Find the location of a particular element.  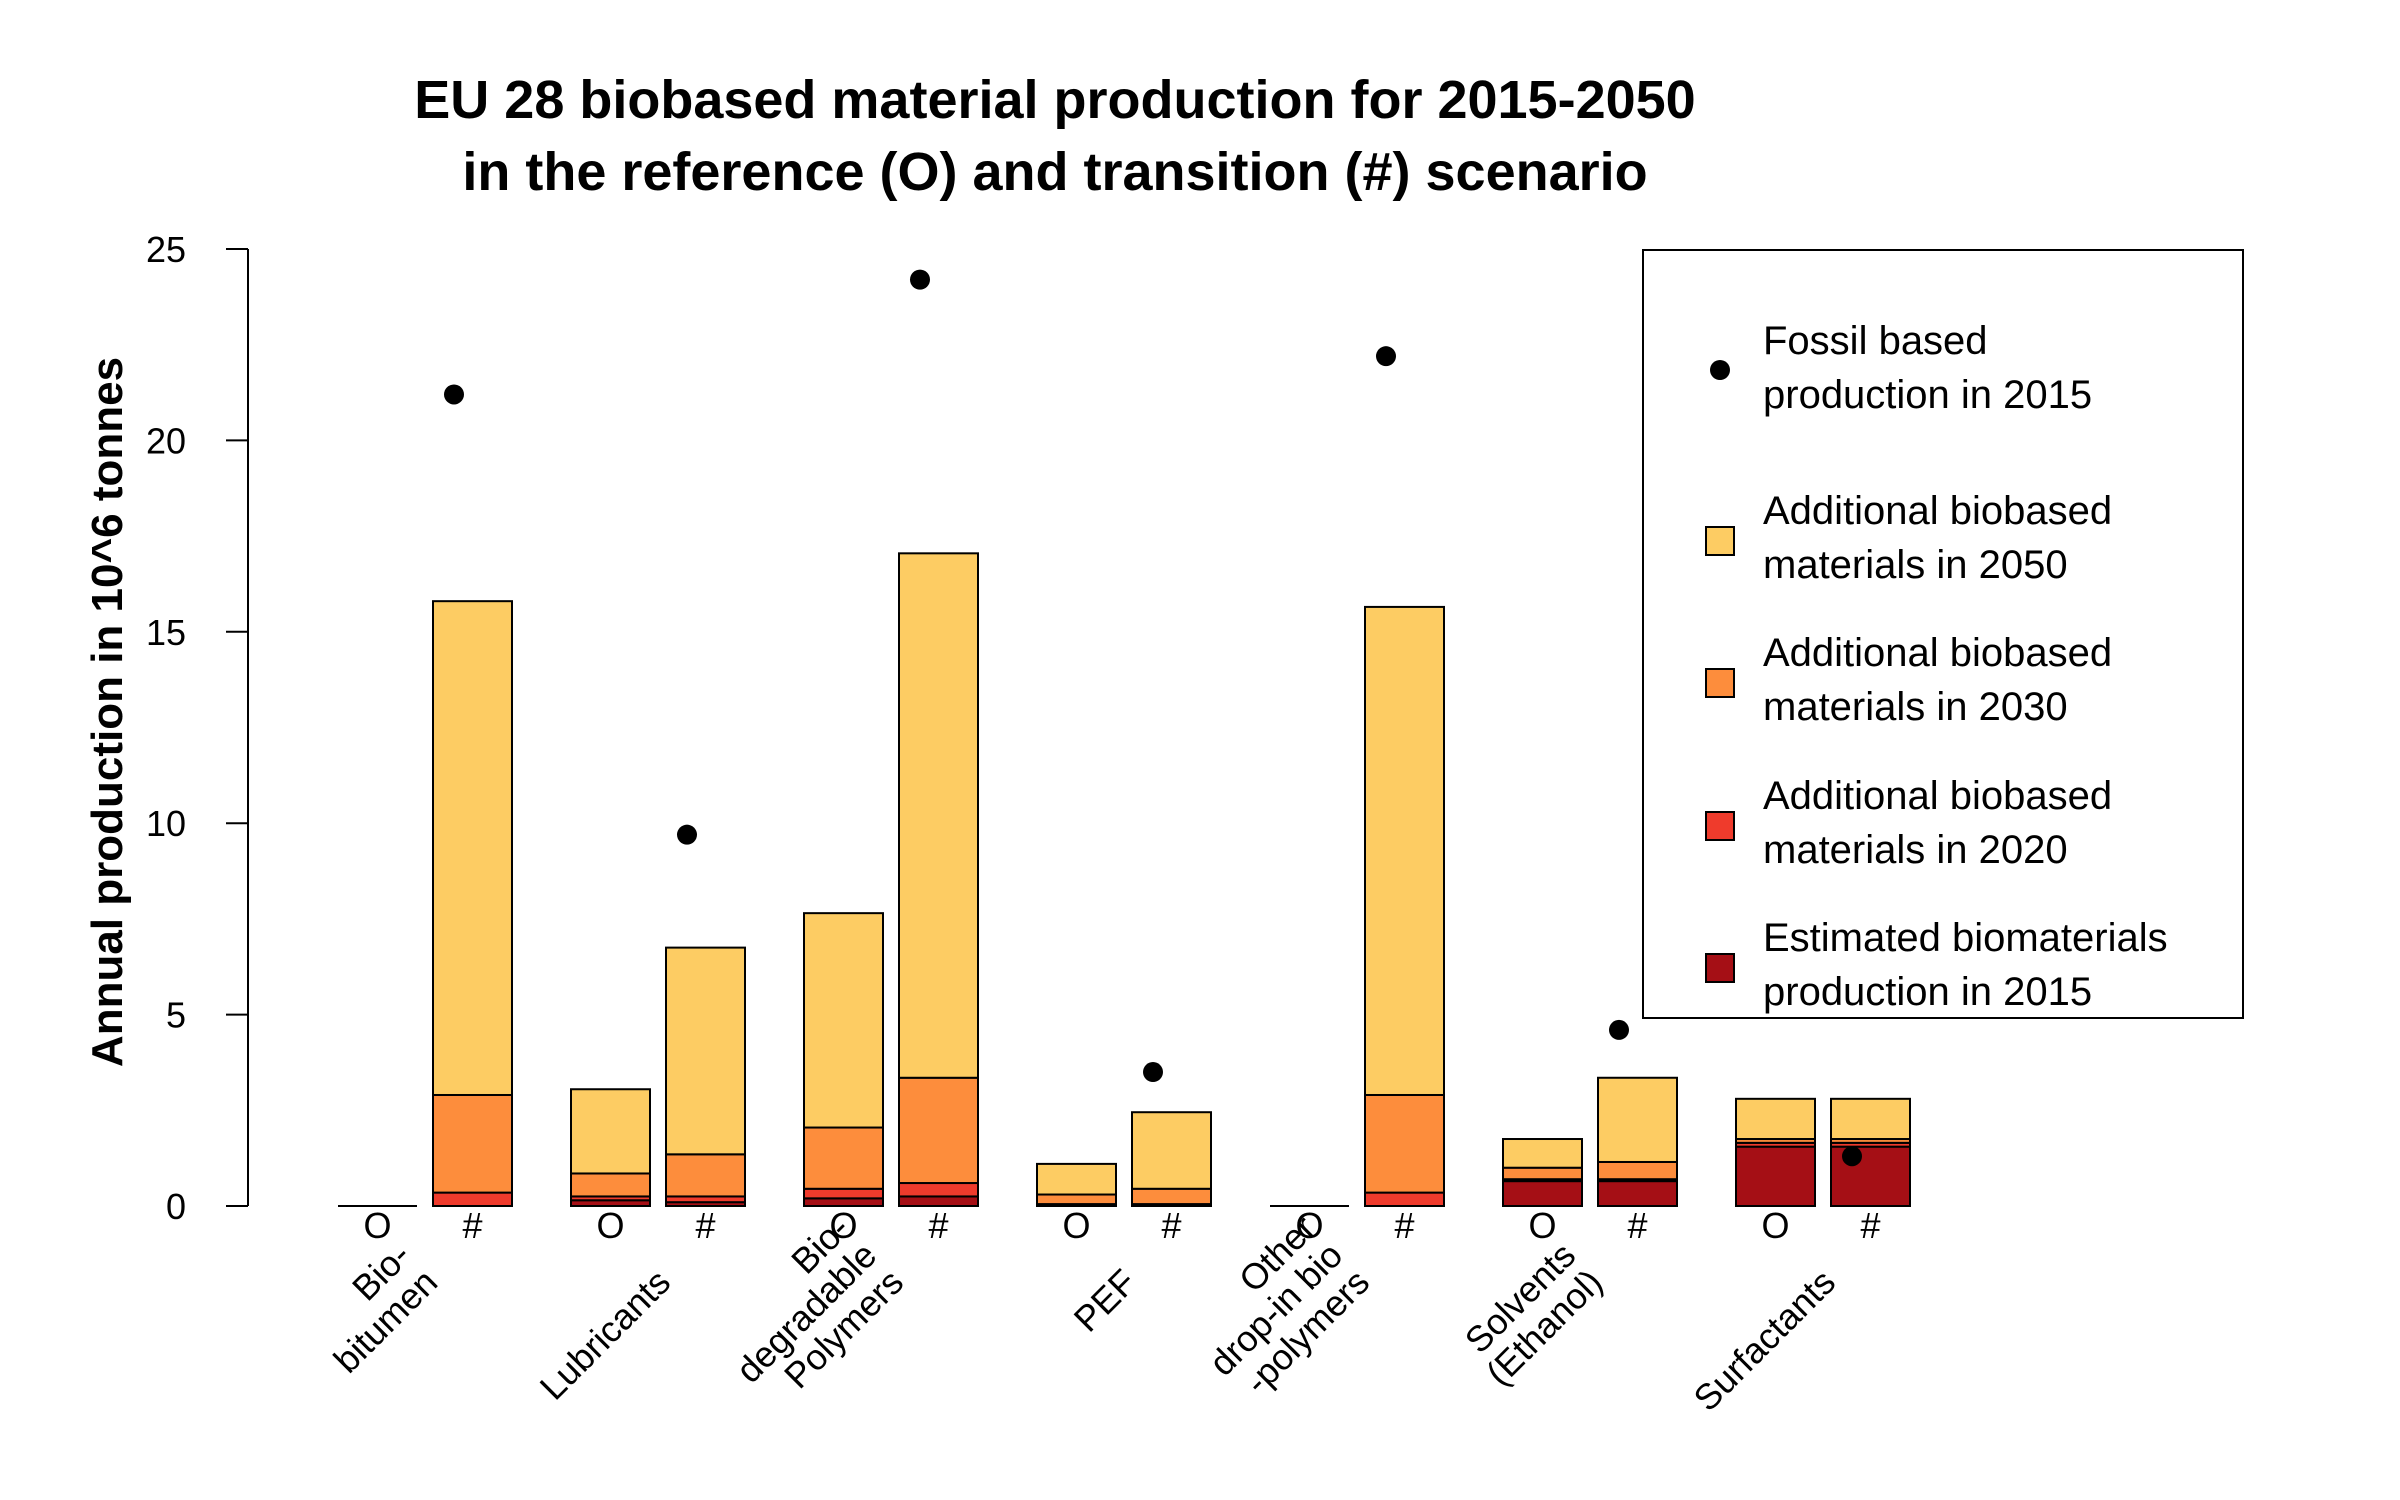

category-label: Bio-degradablePolymers is located at coordinates (806, 1312).